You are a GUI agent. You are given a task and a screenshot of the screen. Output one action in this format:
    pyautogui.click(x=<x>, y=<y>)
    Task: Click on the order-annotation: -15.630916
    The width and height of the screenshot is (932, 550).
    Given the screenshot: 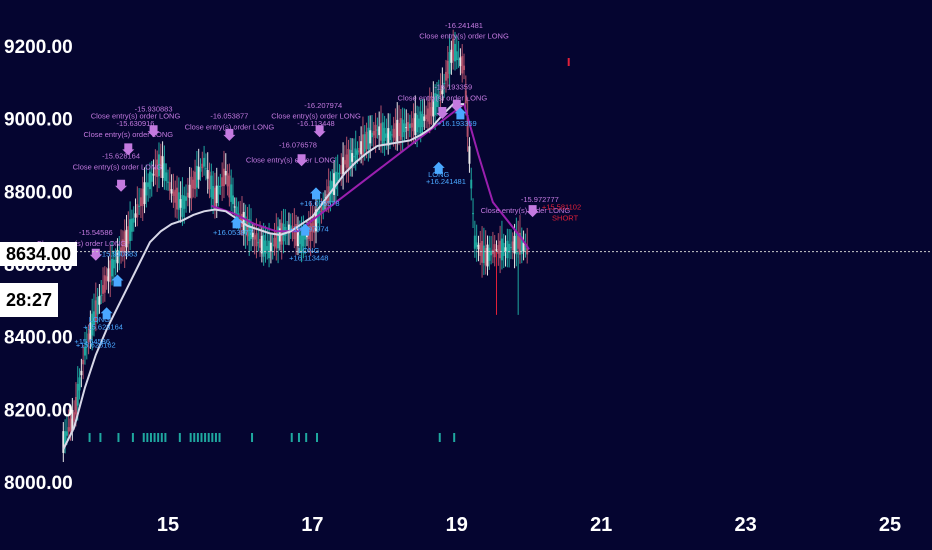 What is the action you would take?
    pyautogui.click(x=136, y=123)
    